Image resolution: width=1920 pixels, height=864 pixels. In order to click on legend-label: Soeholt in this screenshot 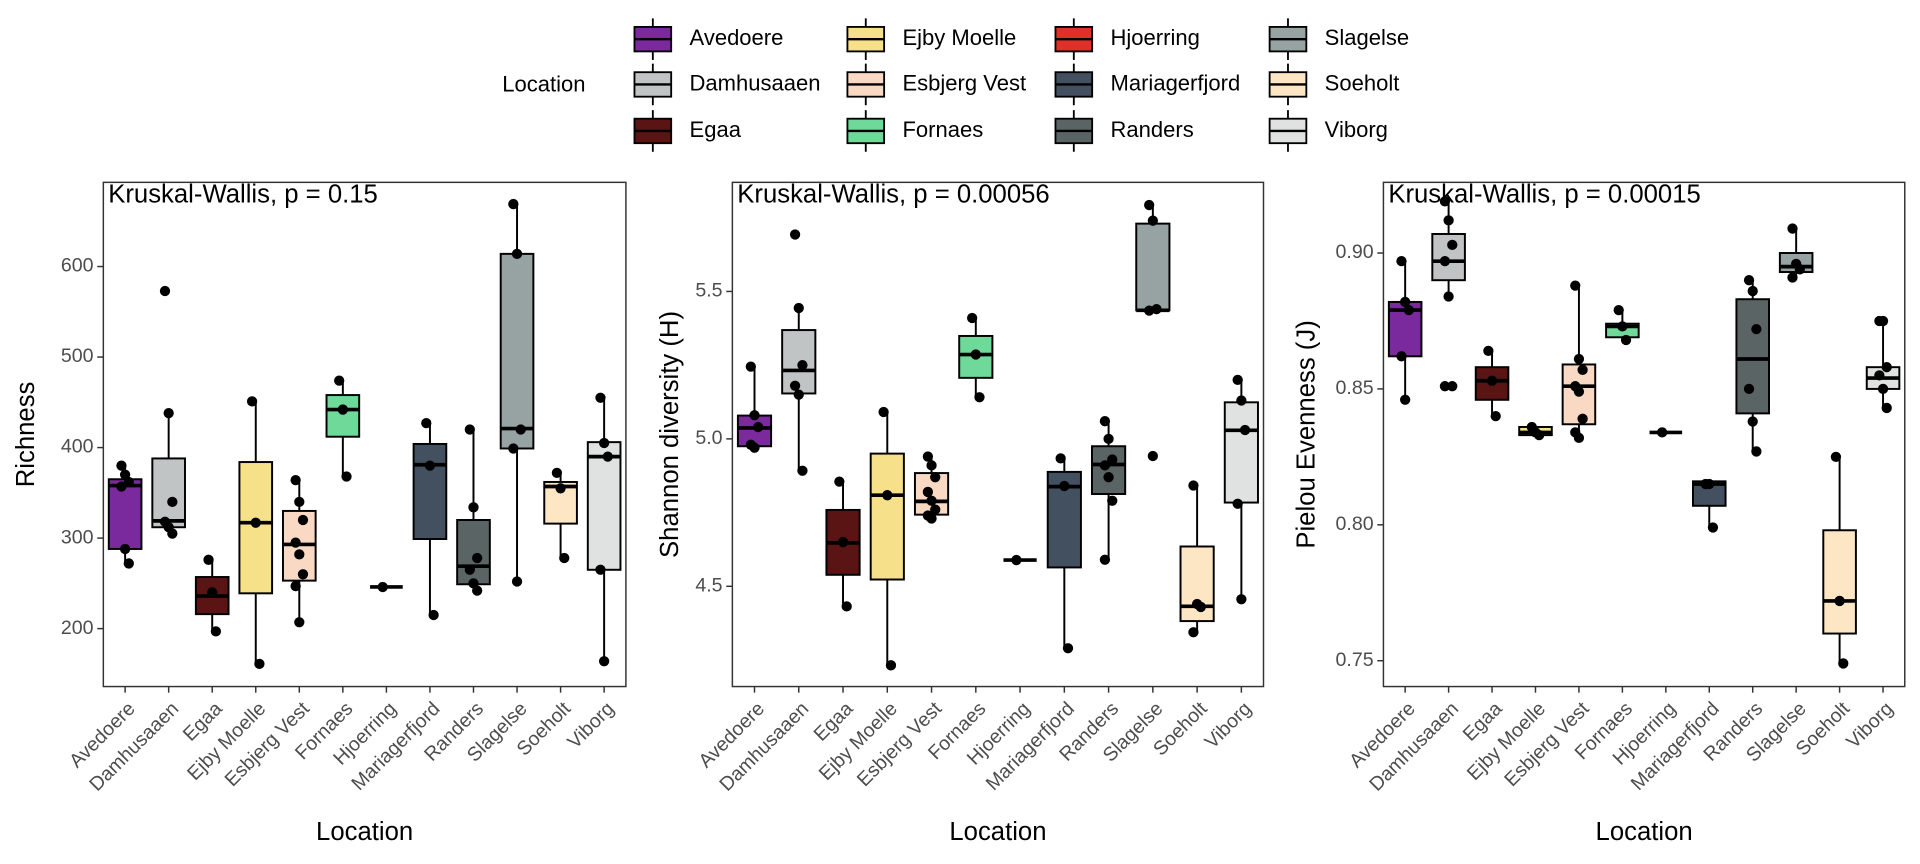, I will do `click(1362, 82)`.